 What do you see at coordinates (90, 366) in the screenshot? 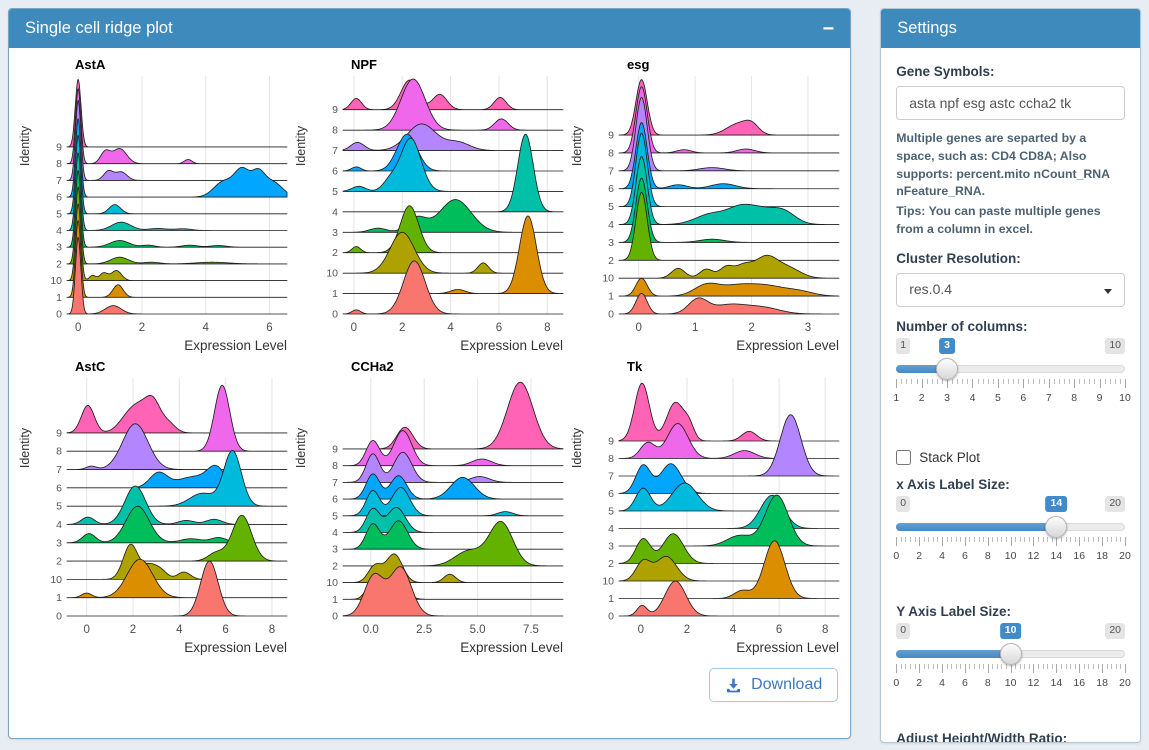
I see `svg-text: AstC` at bounding box center [90, 366].